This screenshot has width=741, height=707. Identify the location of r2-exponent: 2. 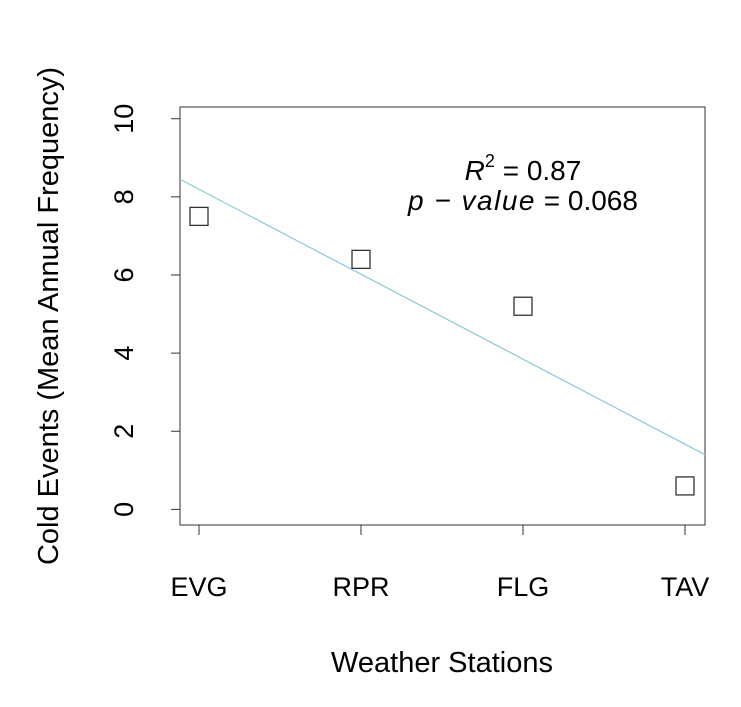
(490, 161).